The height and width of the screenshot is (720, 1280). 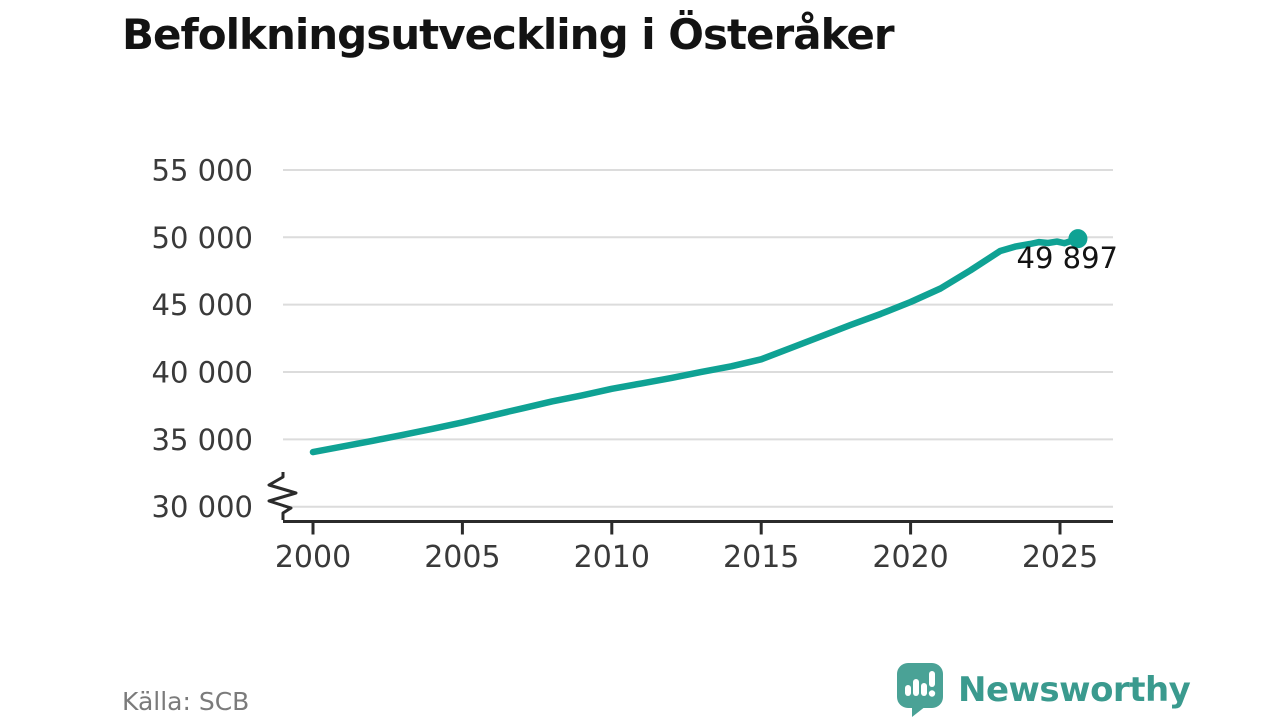 What do you see at coordinates (612, 557) in the screenshot?
I see `x-tick-label: 2010` at bounding box center [612, 557].